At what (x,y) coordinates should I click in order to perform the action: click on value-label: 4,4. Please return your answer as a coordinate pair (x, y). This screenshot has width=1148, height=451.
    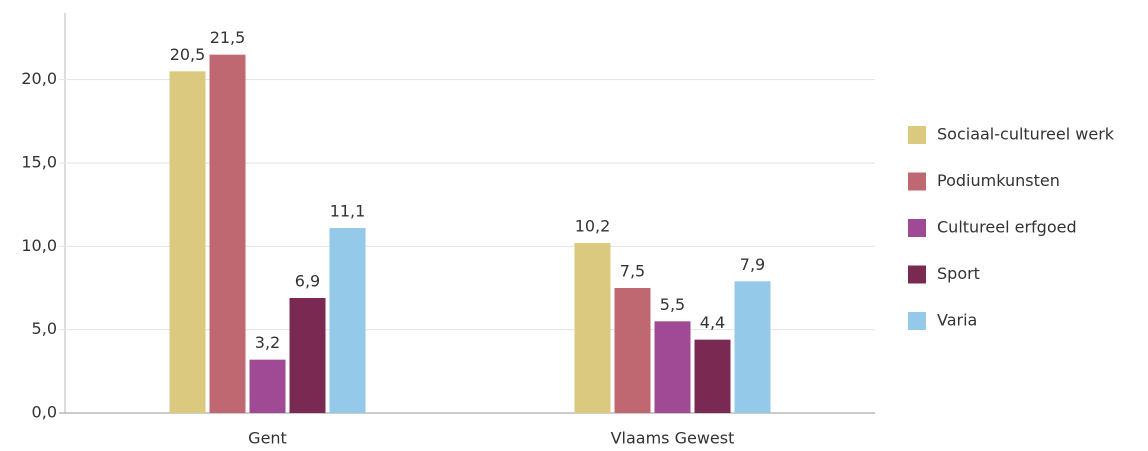
    Looking at the image, I should click on (712, 322).